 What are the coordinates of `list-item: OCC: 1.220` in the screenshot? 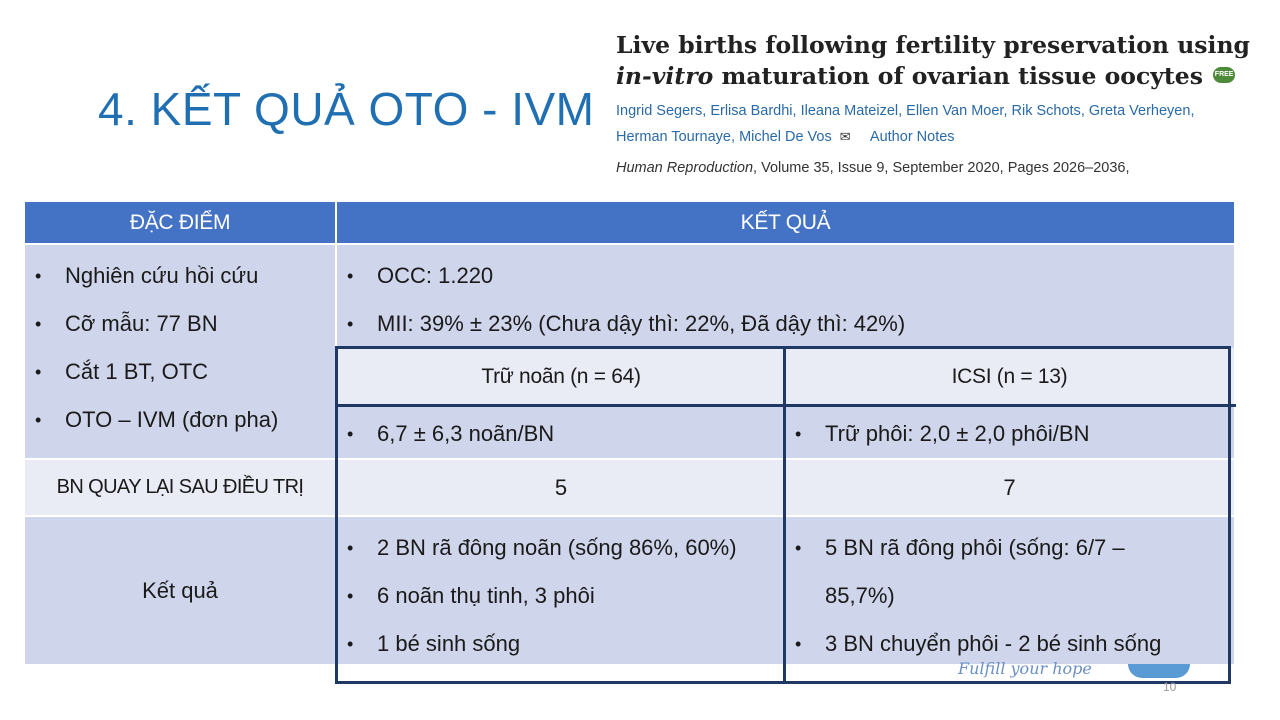 It's located at (785, 276).